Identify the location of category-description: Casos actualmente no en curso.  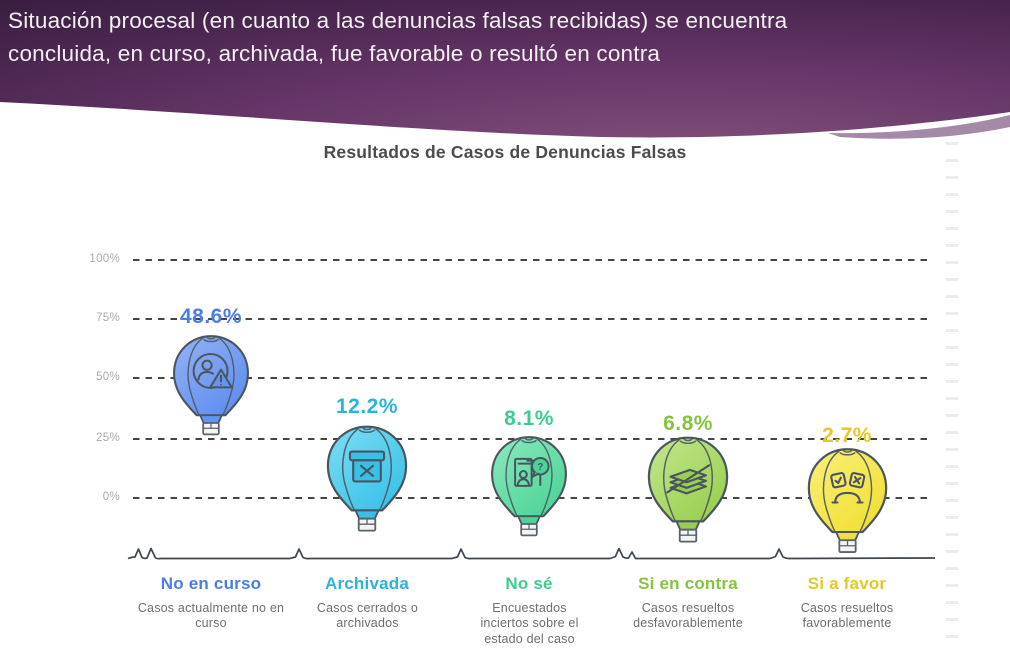
(211, 616).